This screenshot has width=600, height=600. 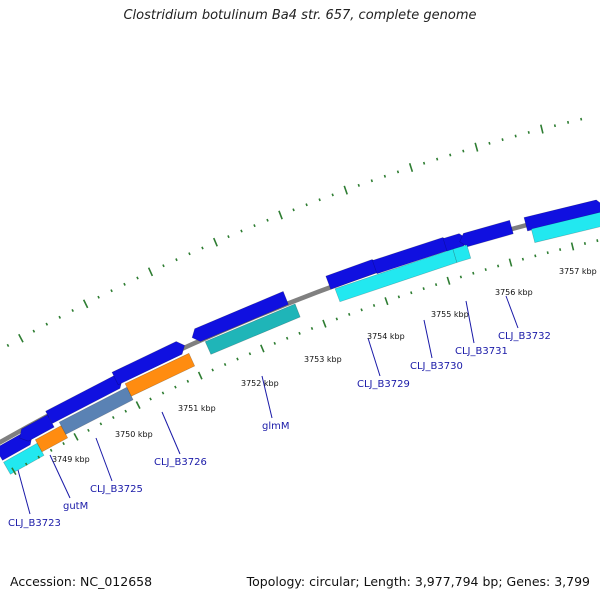 What do you see at coordinates (134, 434) in the screenshot?
I see `kbp-label-3750: 3750 kbp` at bounding box center [134, 434].